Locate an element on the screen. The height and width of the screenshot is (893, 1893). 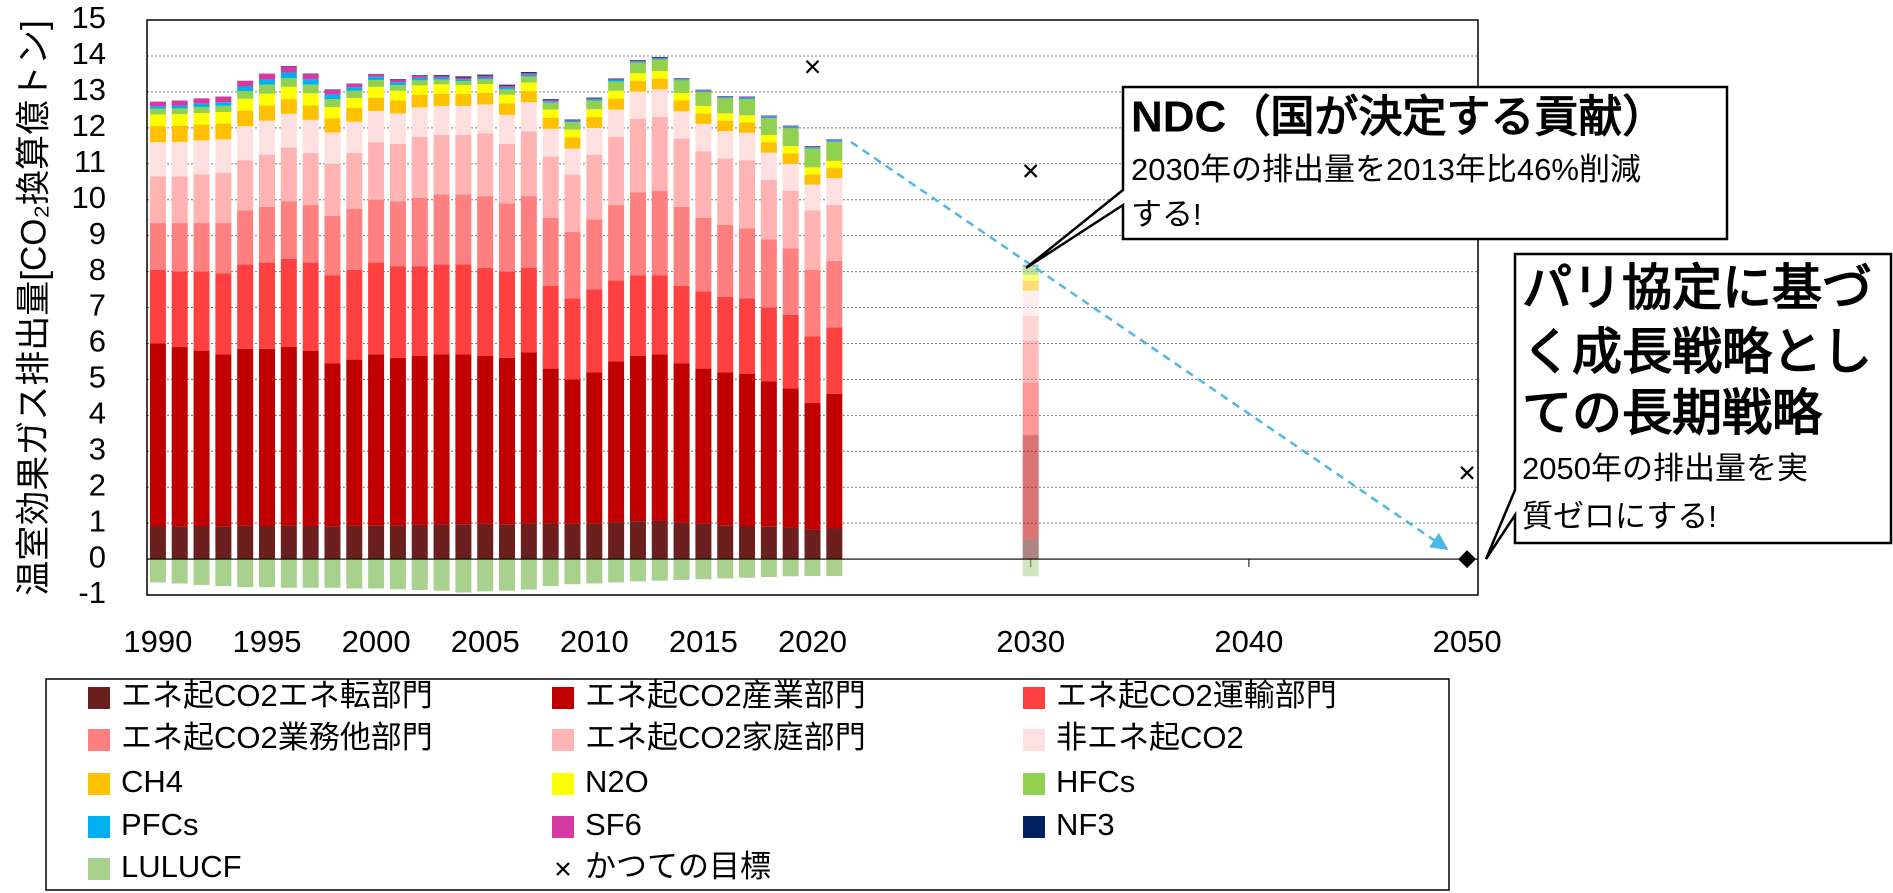
legend-label: NF3 is located at coordinates (1085, 824).